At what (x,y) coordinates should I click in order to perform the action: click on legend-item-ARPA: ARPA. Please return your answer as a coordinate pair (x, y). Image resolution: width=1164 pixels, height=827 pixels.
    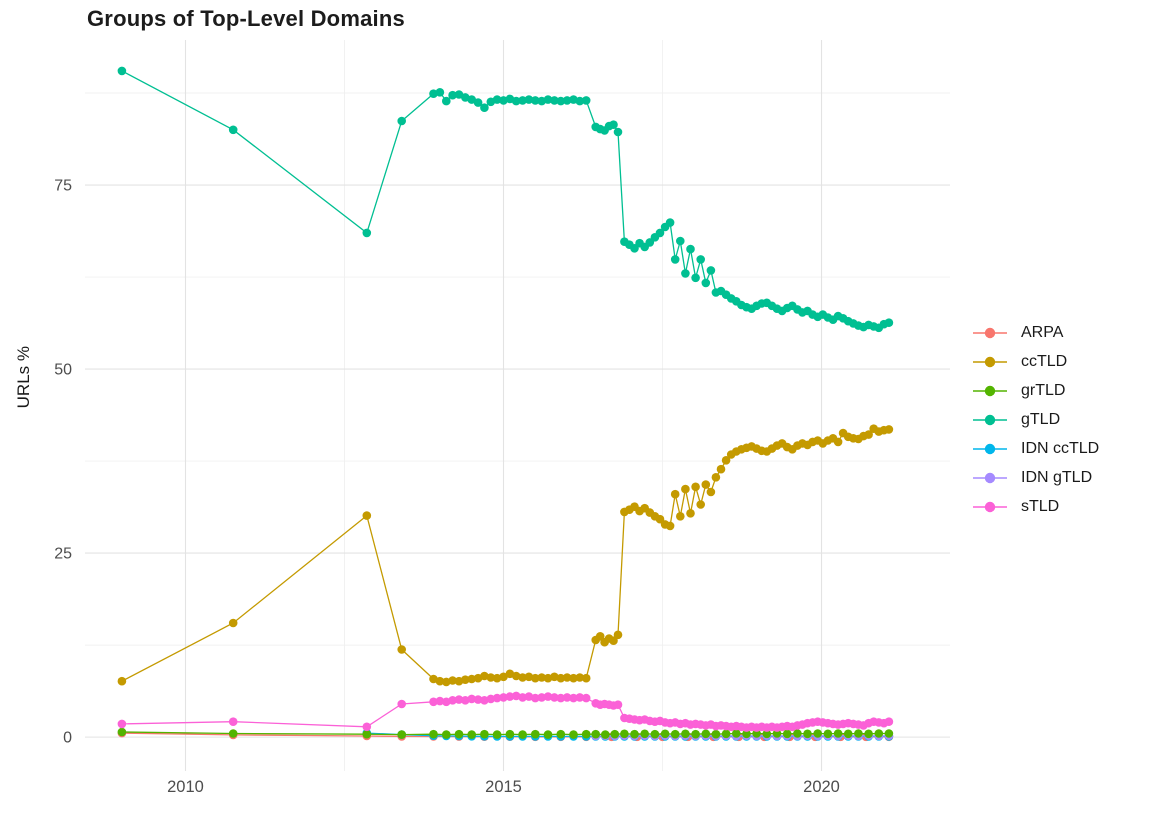
    Looking at the image, I should click on (1035, 332).